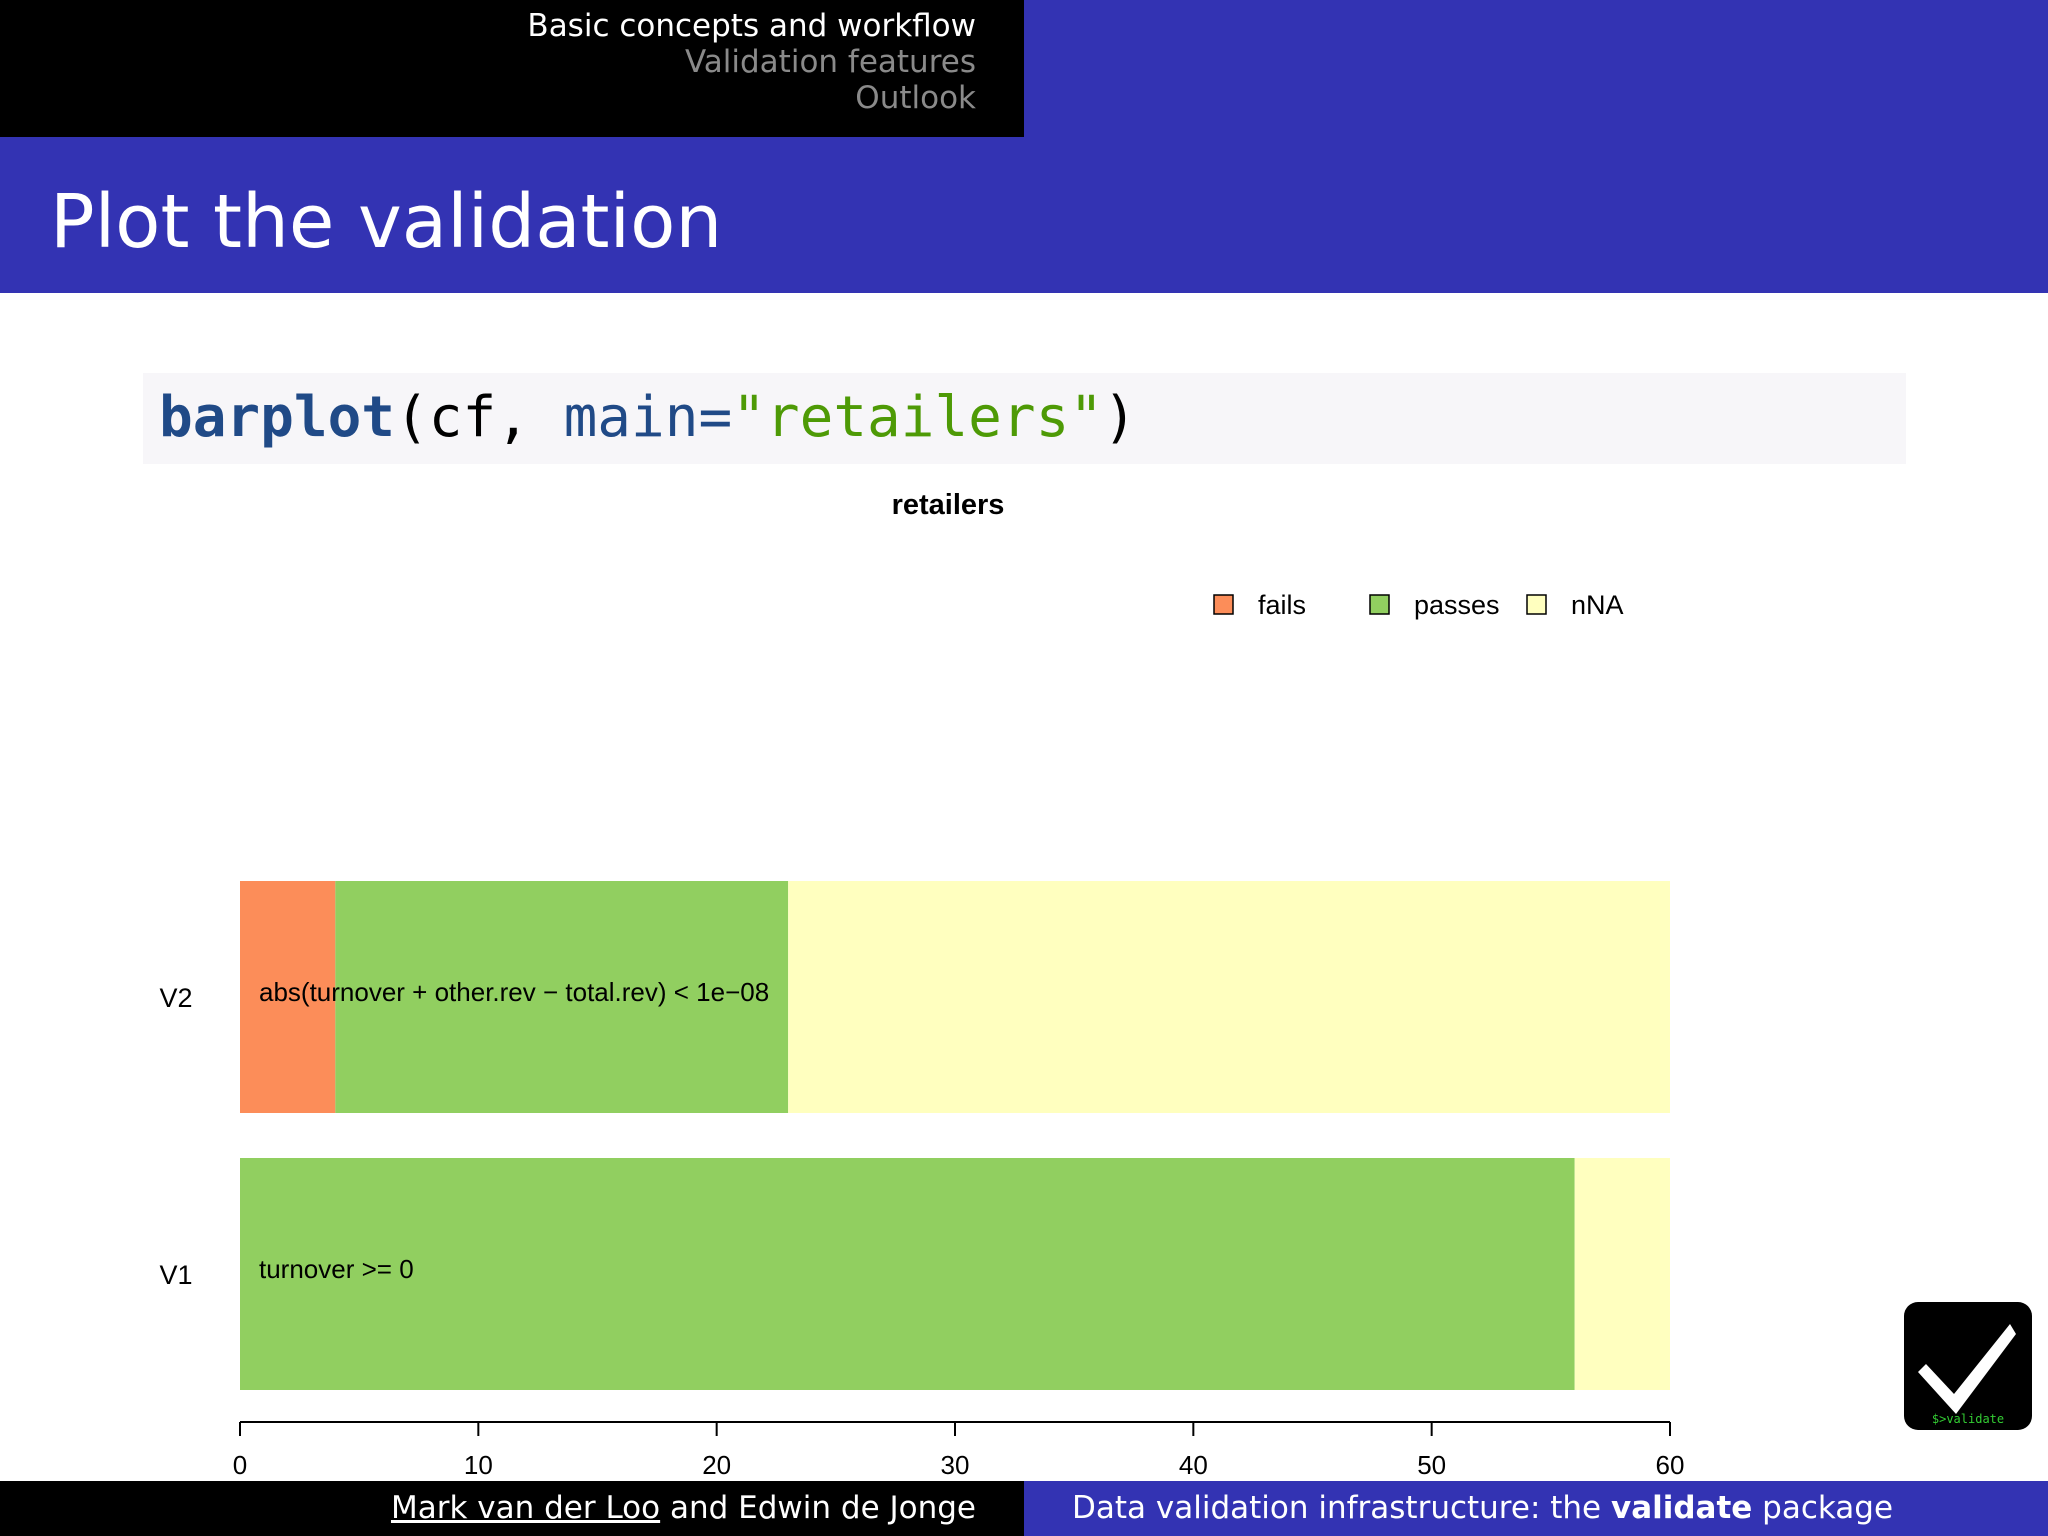  What do you see at coordinates (1670, 1465) in the screenshot?
I see `x-tick-label-60: 60` at bounding box center [1670, 1465].